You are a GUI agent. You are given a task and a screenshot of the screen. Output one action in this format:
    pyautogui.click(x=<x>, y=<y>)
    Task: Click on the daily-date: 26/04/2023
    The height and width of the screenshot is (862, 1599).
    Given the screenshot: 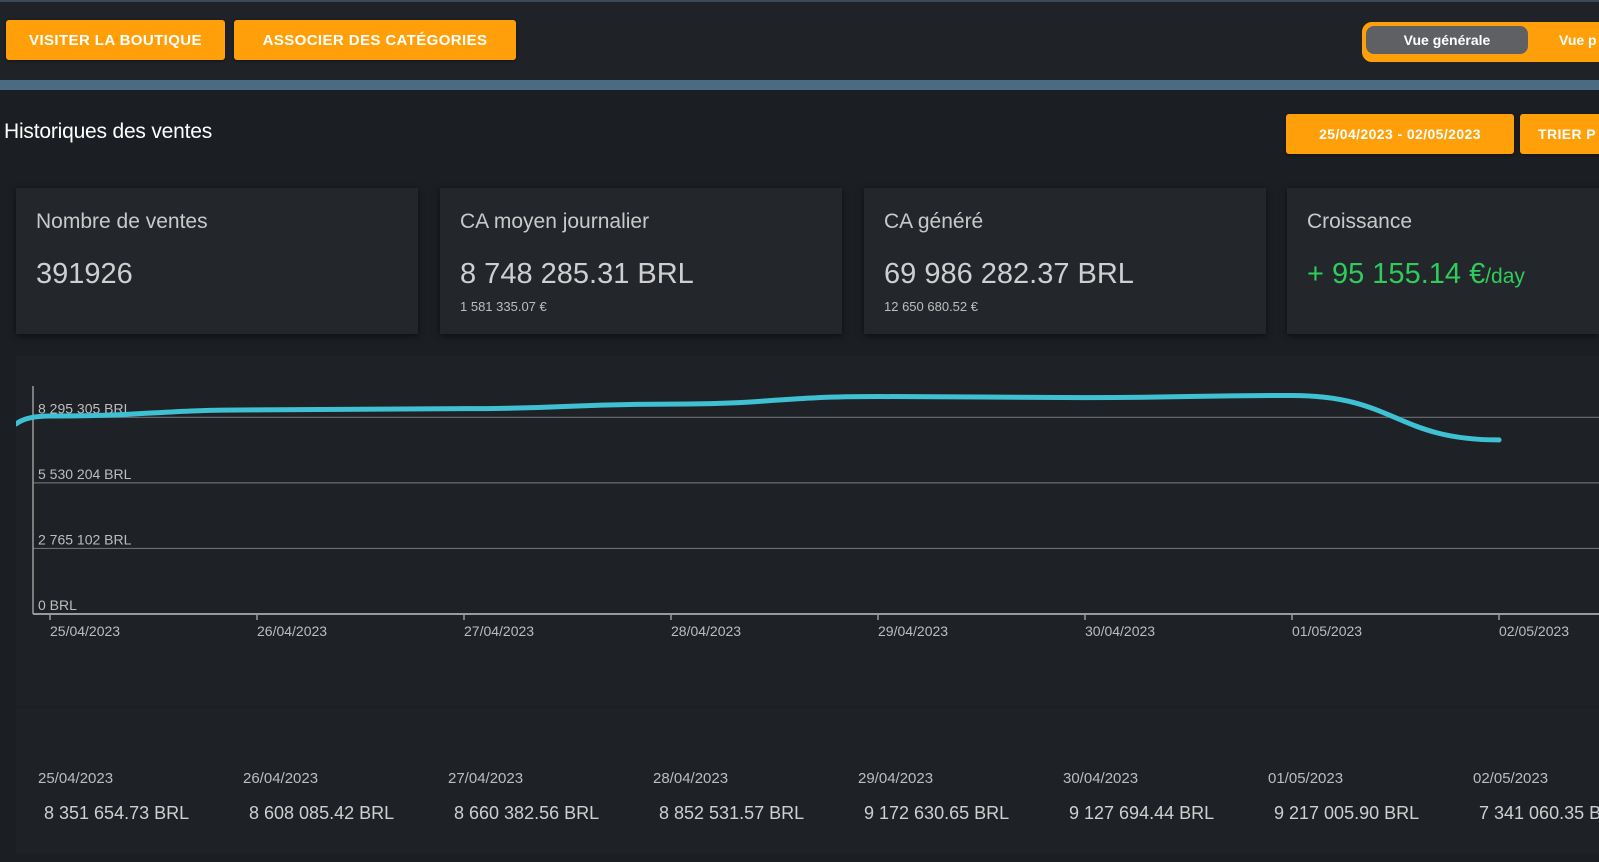 What is the action you would take?
    pyautogui.click(x=281, y=778)
    